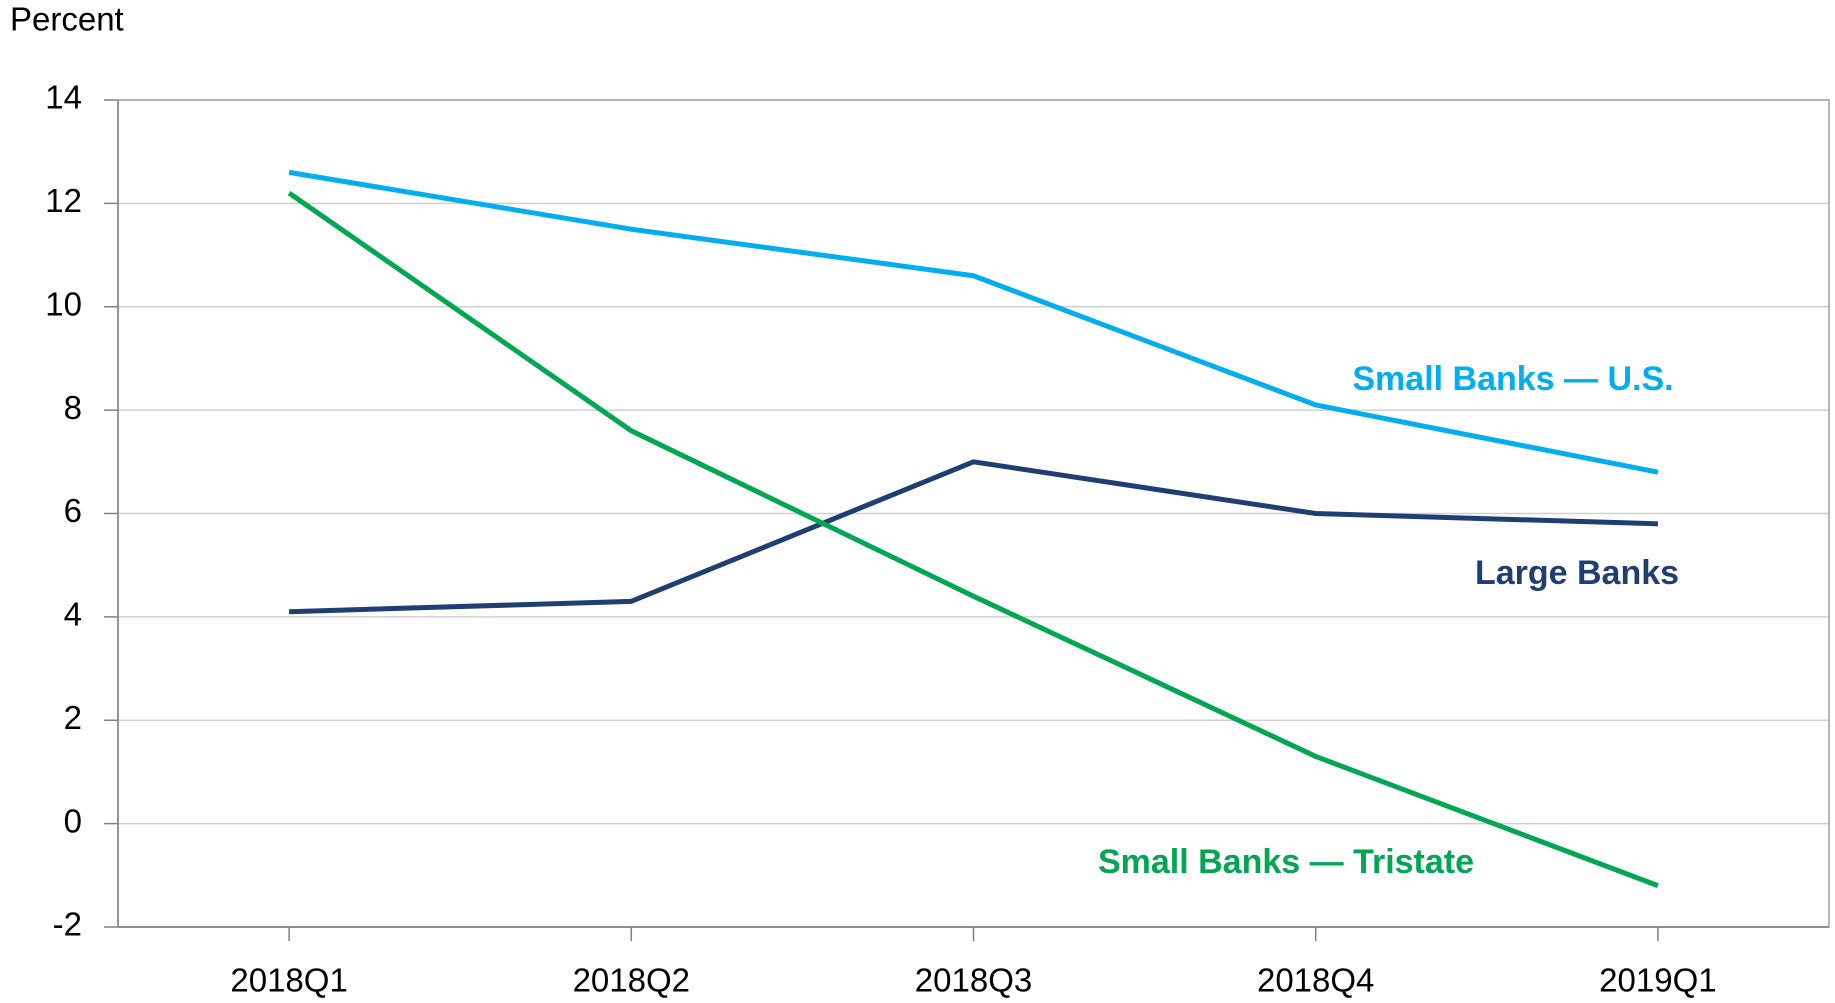 This screenshot has width=1835, height=1003. I want to click on y-tick-label: 6, so click(73, 510).